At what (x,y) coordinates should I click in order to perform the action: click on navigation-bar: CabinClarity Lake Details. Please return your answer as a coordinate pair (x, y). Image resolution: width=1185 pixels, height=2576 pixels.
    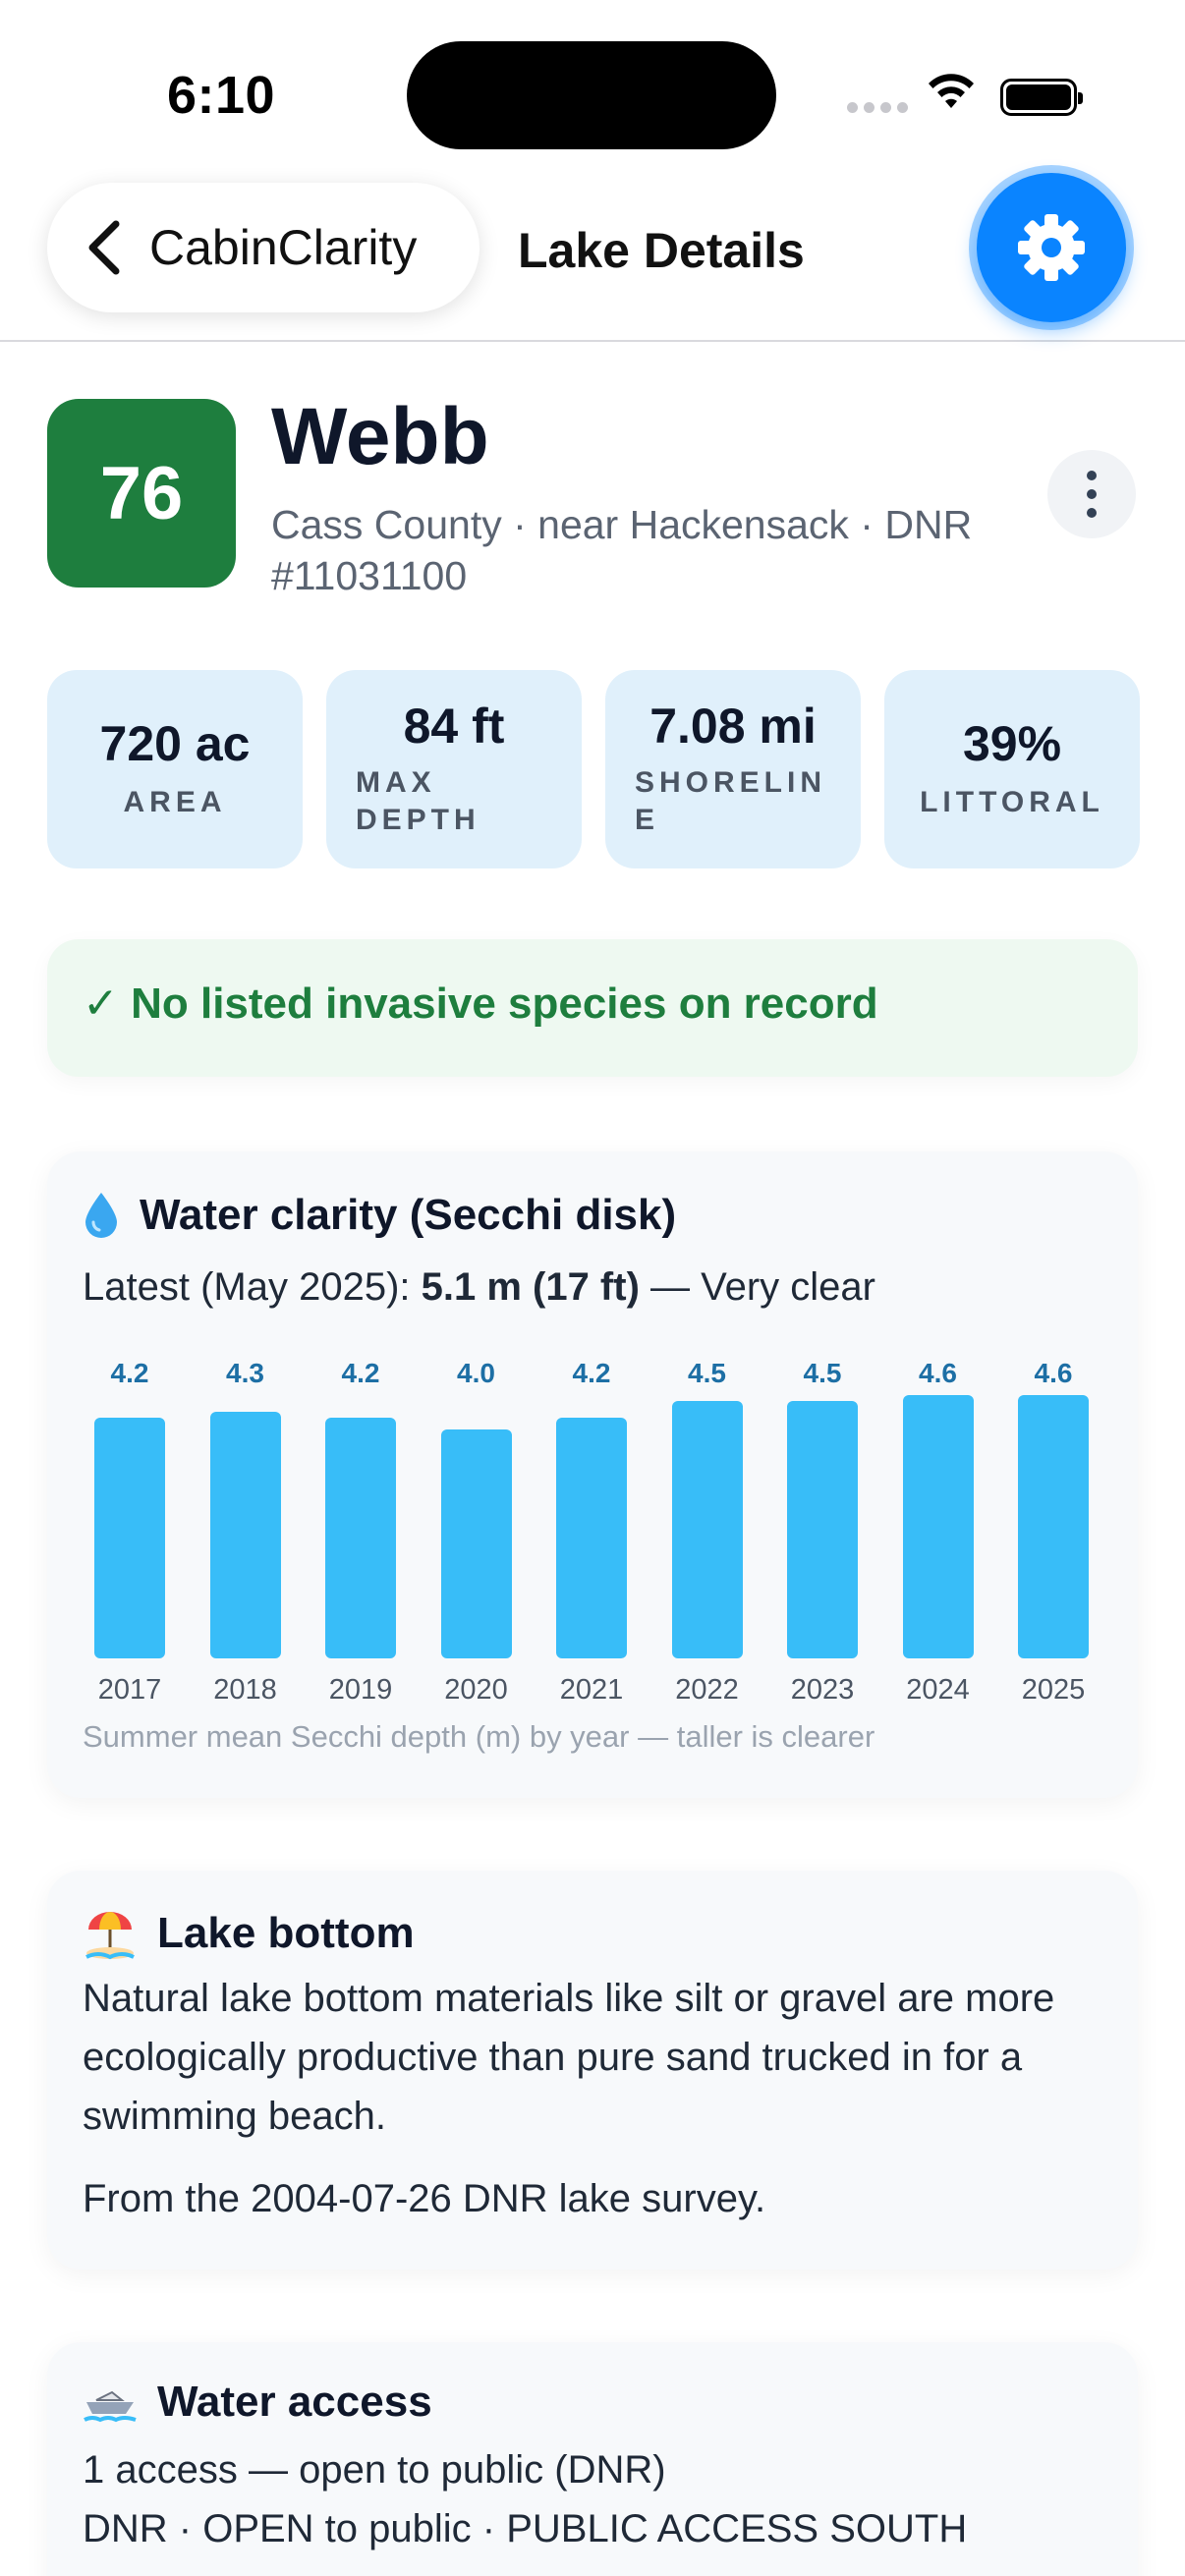
    Looking at the image, I should click on (592, 254).